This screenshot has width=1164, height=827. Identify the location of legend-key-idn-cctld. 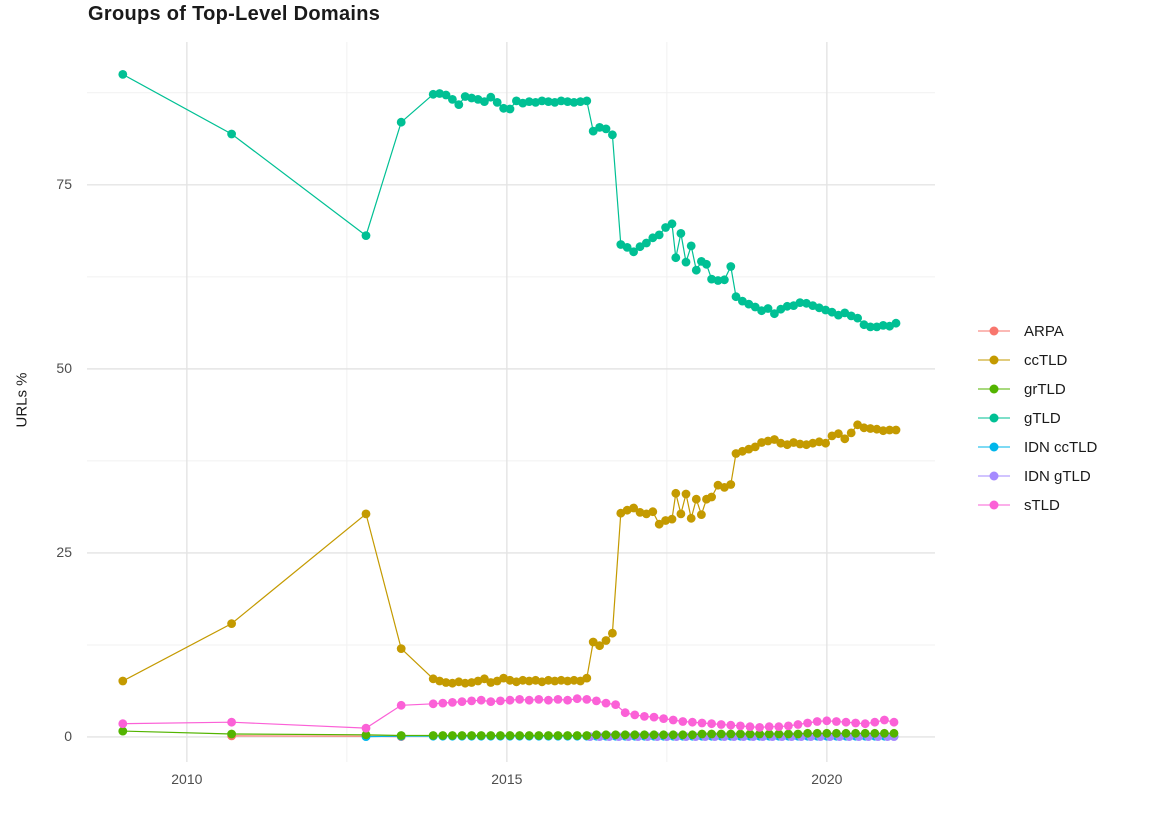
(994, 447).